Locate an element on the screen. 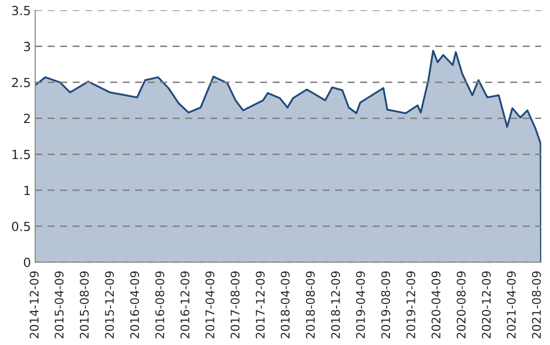 This screenshot has width=550, height=345. x-tick-label: 2019-04-09 is located at coordinates (360, 304).